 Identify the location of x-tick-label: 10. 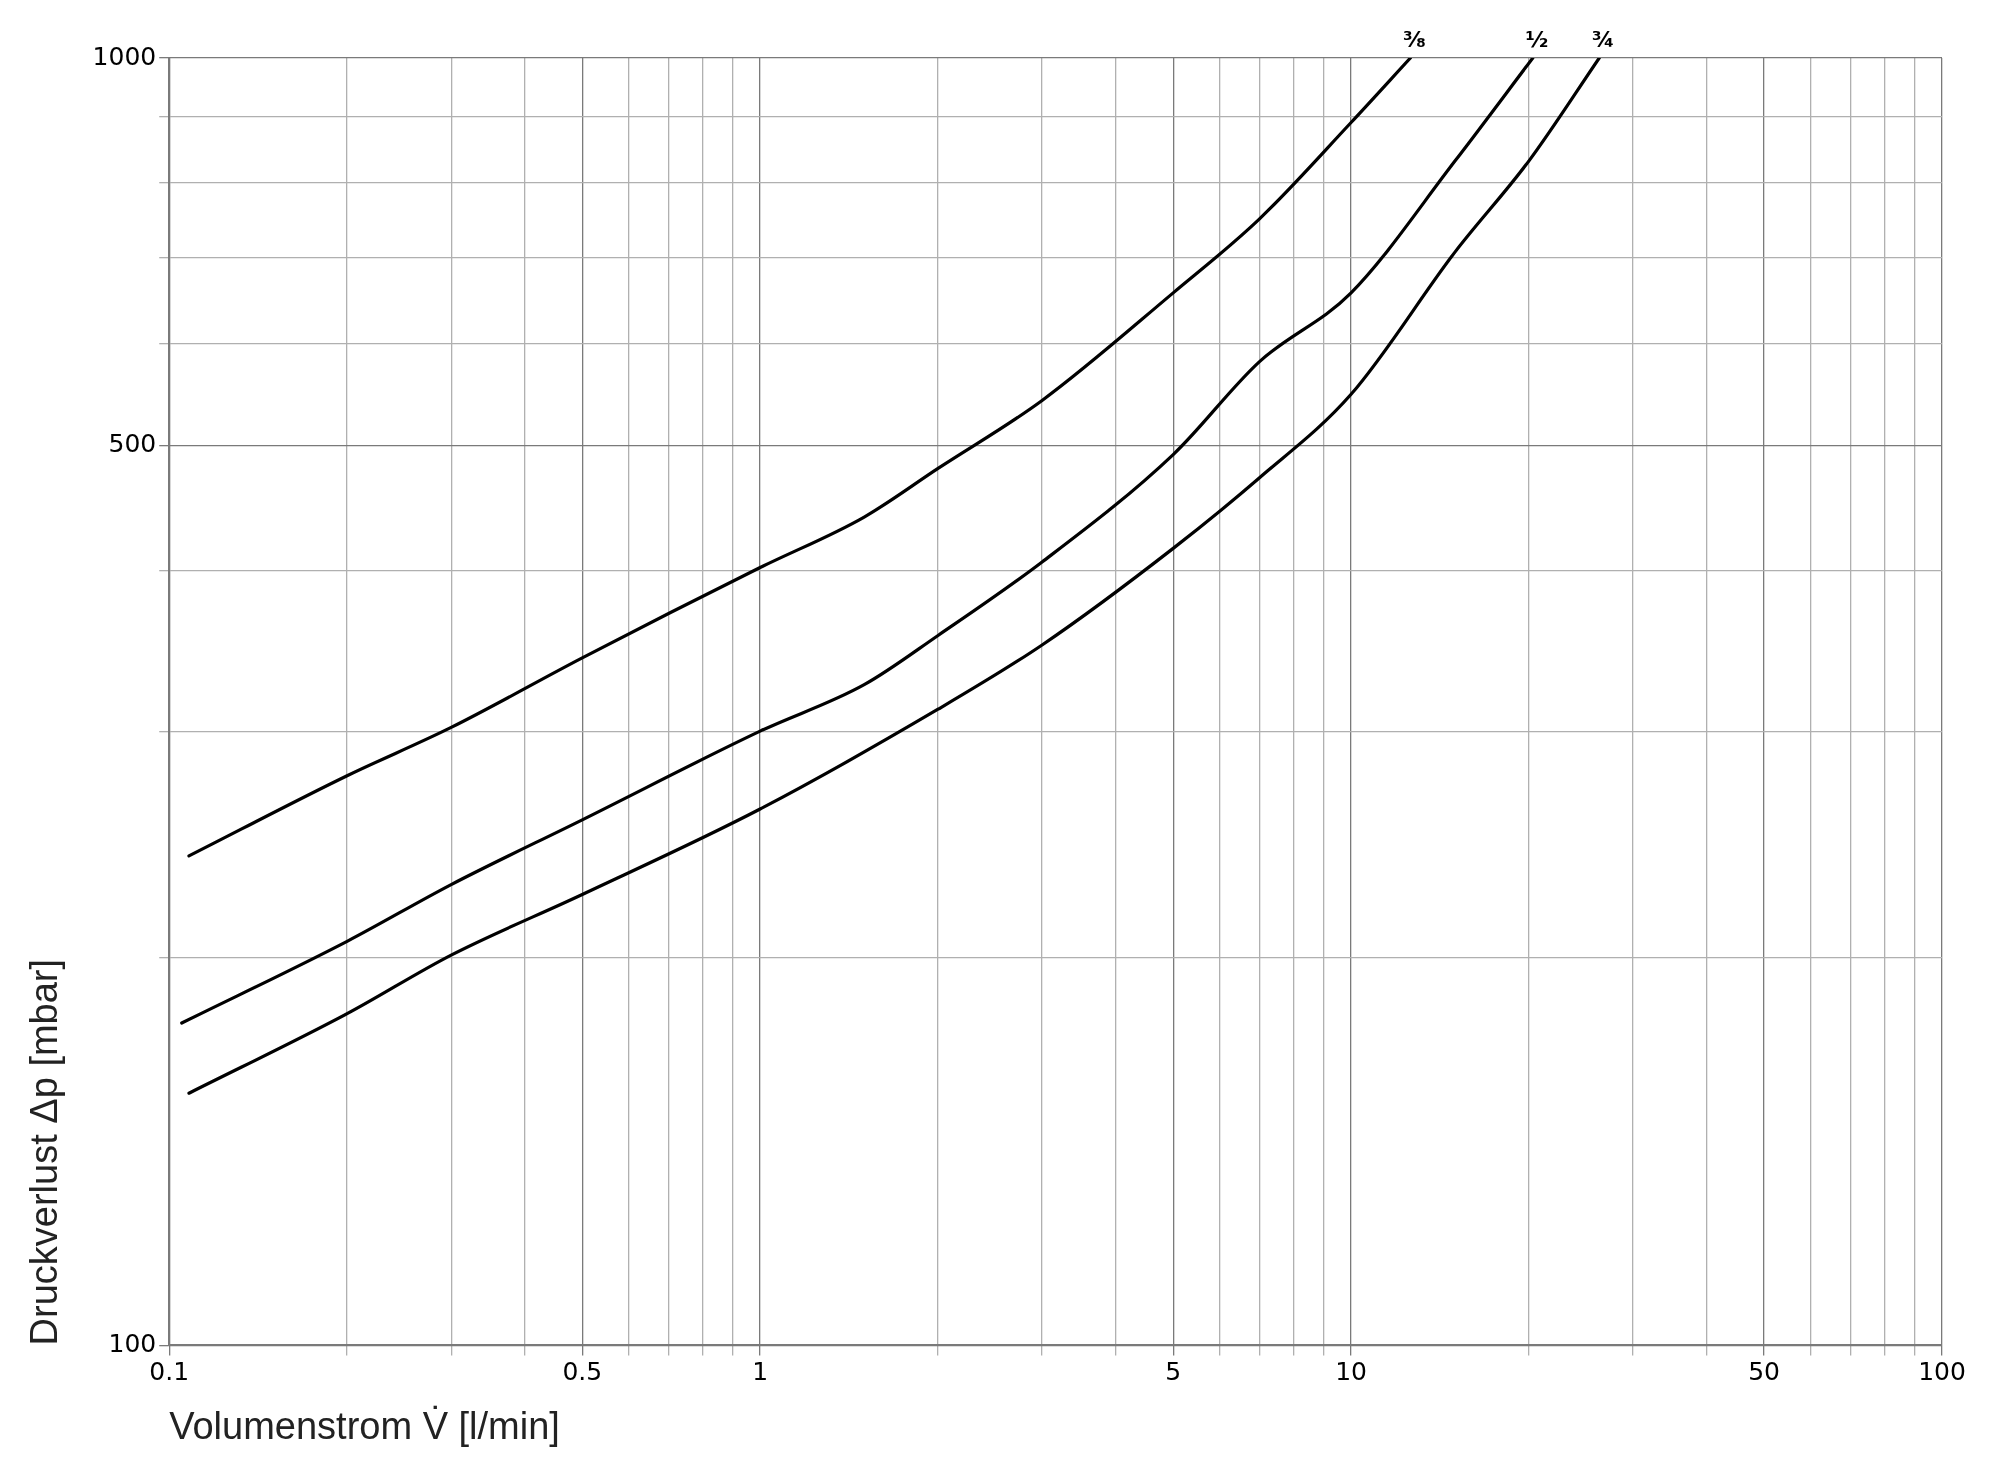
(1351, 1371).